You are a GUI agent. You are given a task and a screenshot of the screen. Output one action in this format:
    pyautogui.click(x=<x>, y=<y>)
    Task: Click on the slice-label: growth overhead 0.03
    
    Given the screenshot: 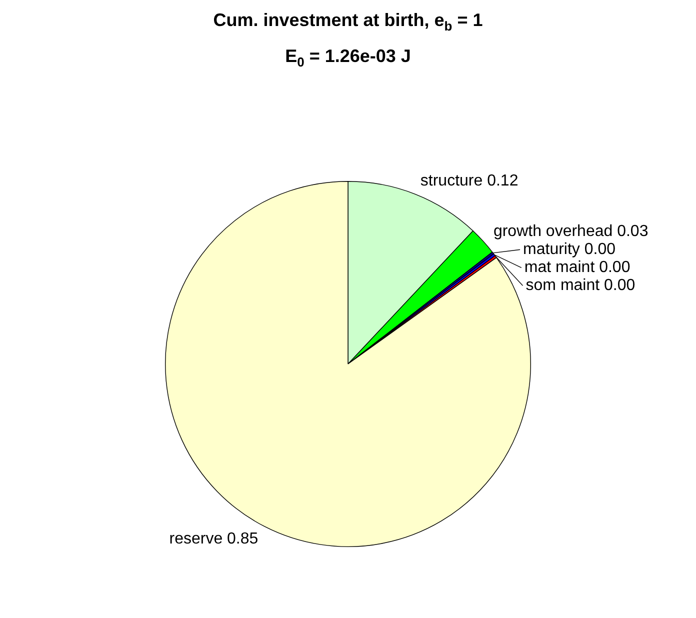 What is the action you would take?
    pyautogui.click(x=570, y=231)
    